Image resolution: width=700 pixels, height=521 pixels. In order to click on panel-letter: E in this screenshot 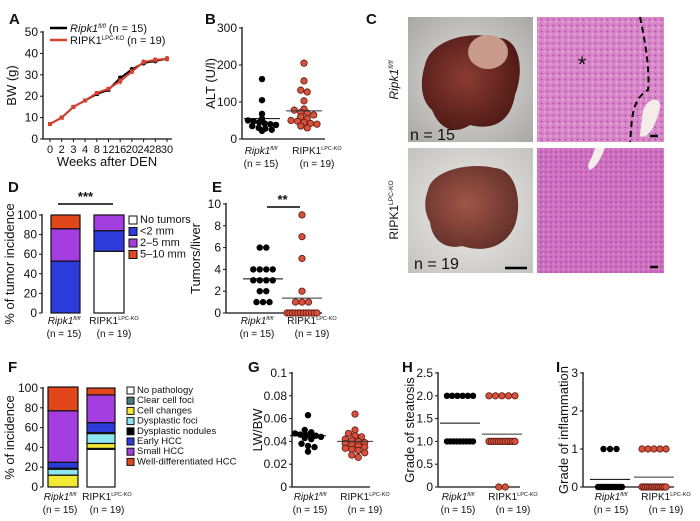, I will do `click(217, 187)`.